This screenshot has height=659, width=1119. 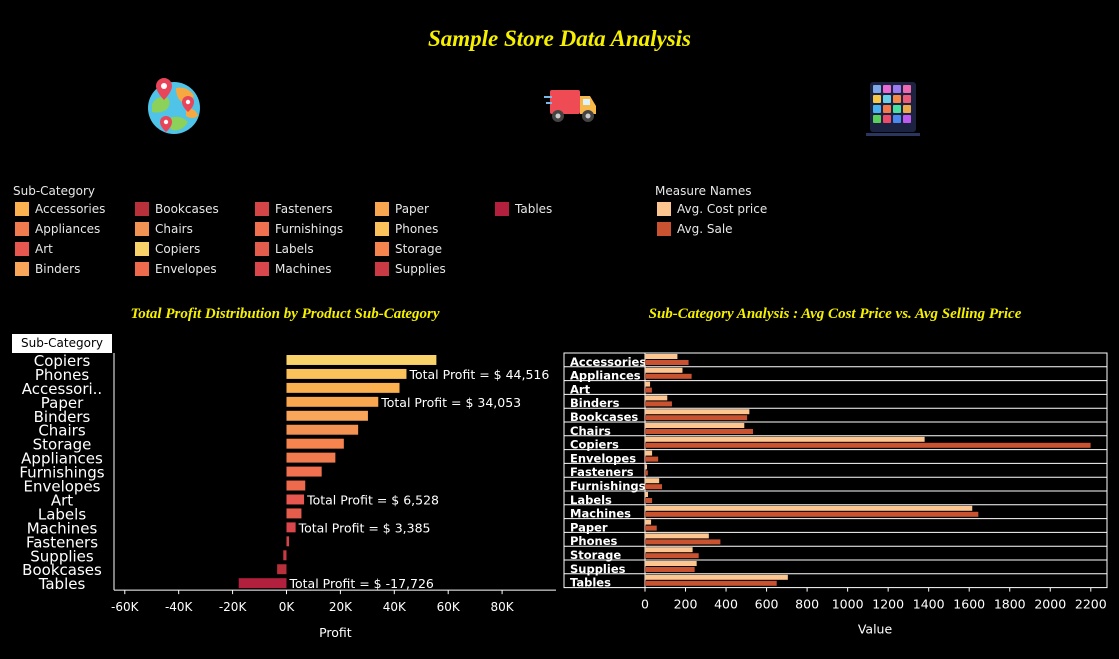 What do you see at coordinates (570, 106) in the screenshot?
I see `delivery-truck-icon` at bounding box center [570, 106].